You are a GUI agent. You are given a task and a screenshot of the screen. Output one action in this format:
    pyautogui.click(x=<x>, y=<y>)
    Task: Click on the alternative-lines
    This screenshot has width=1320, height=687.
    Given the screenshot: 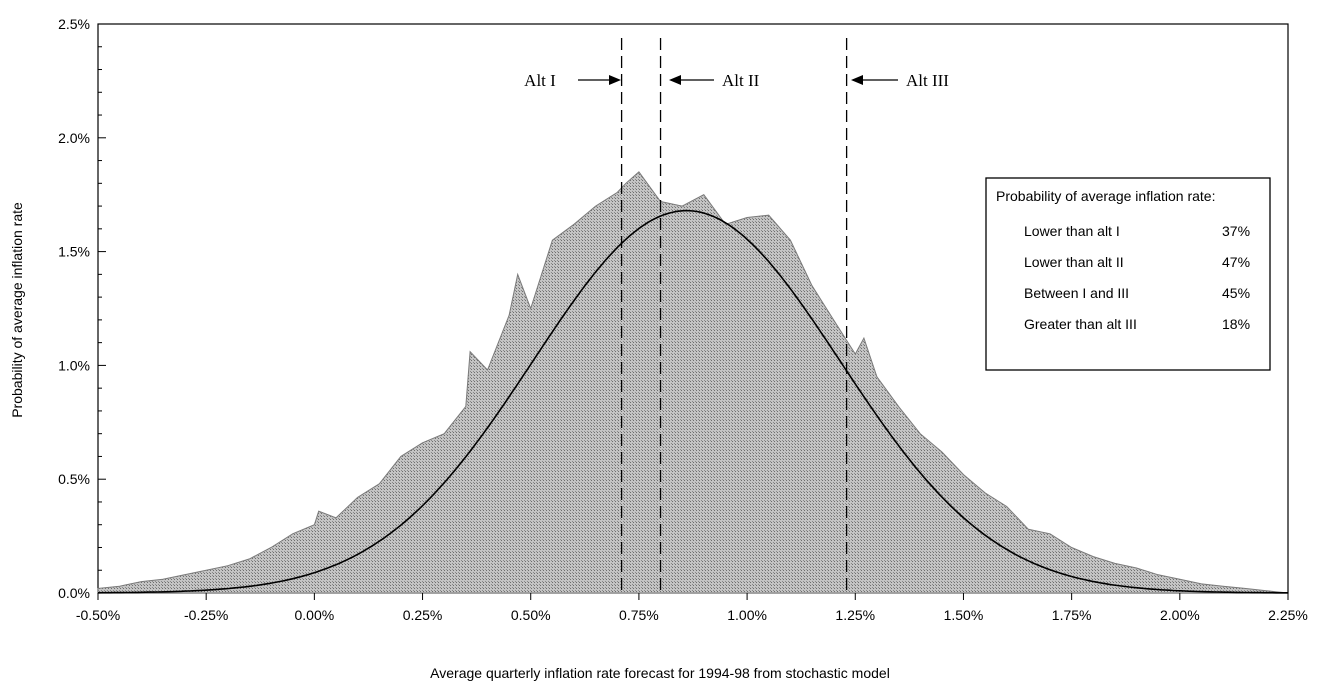 What is the action you would take?
    pyautogui.click(x=734, y=315)
    